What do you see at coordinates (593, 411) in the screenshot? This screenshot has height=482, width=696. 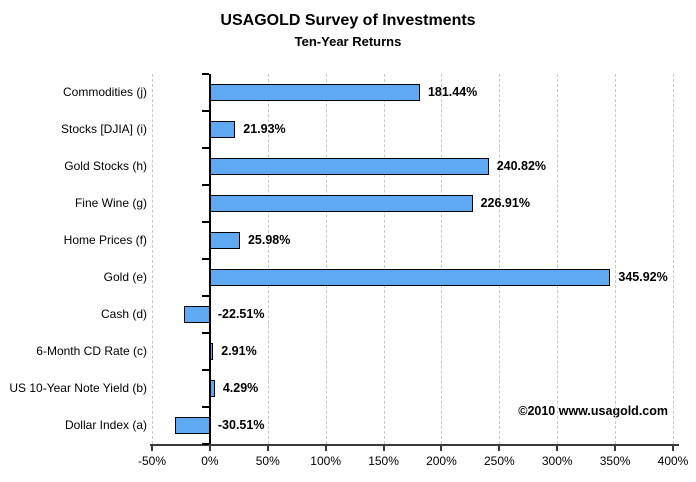 I see `copyright-text: ©2010 www.usagold.com` at bounding box center [593, 411].